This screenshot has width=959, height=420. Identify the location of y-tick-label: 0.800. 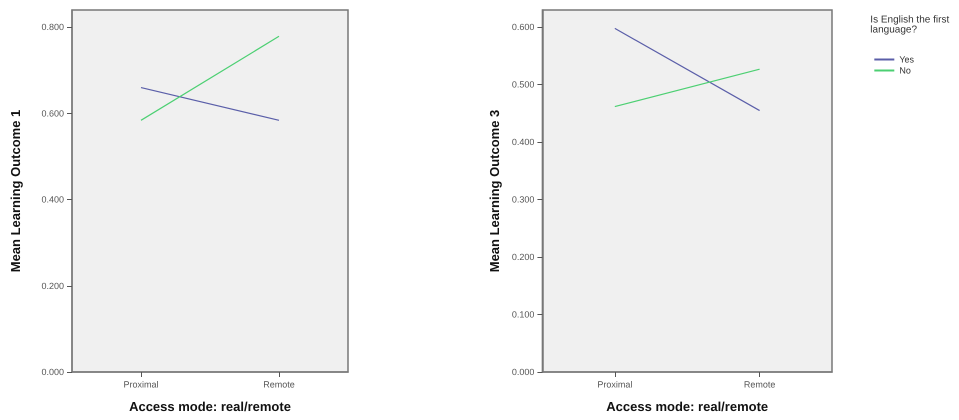
(52, 27).